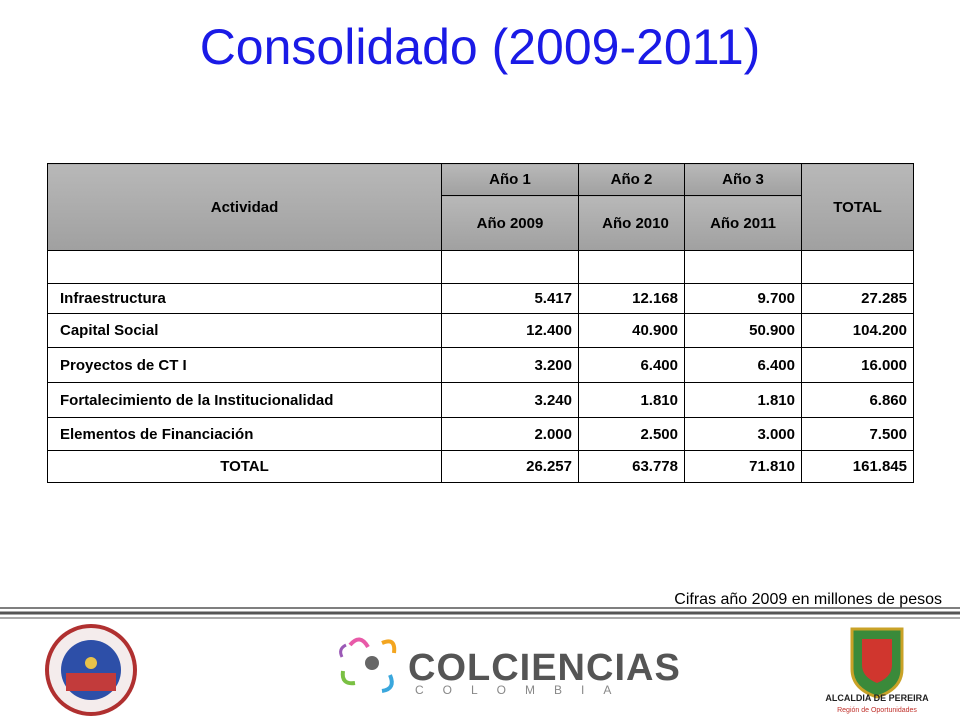 The width and height of the screenshot is (960, 720). Describe the element at coordinates (857, 365) in the screenshot. I see `value-cell: 16.000` at that location.